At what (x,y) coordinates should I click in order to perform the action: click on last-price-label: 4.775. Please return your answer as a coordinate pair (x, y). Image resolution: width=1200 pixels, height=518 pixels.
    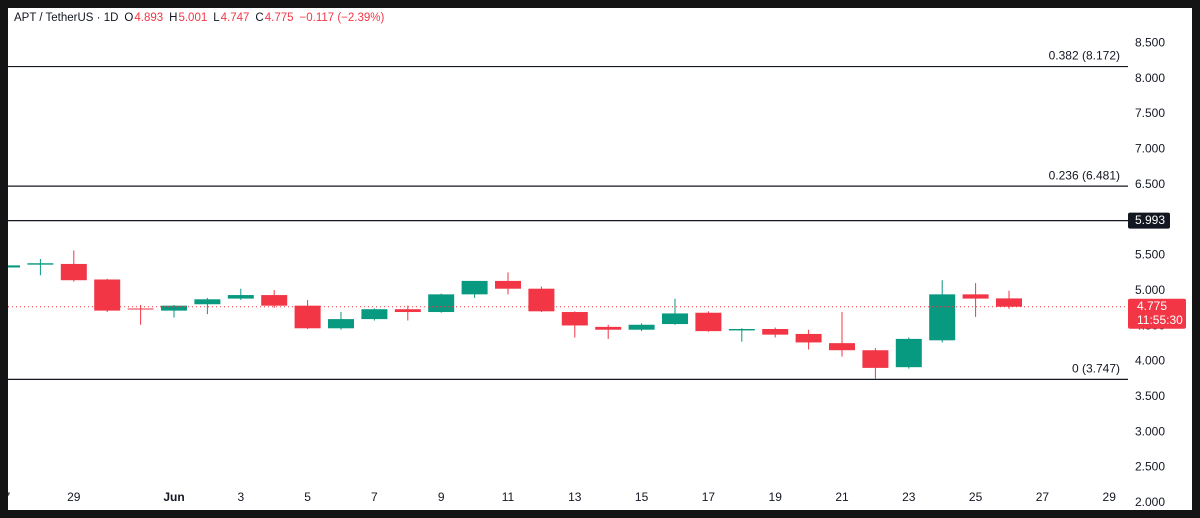
    Looking at the image, I should click on (1152, 306).